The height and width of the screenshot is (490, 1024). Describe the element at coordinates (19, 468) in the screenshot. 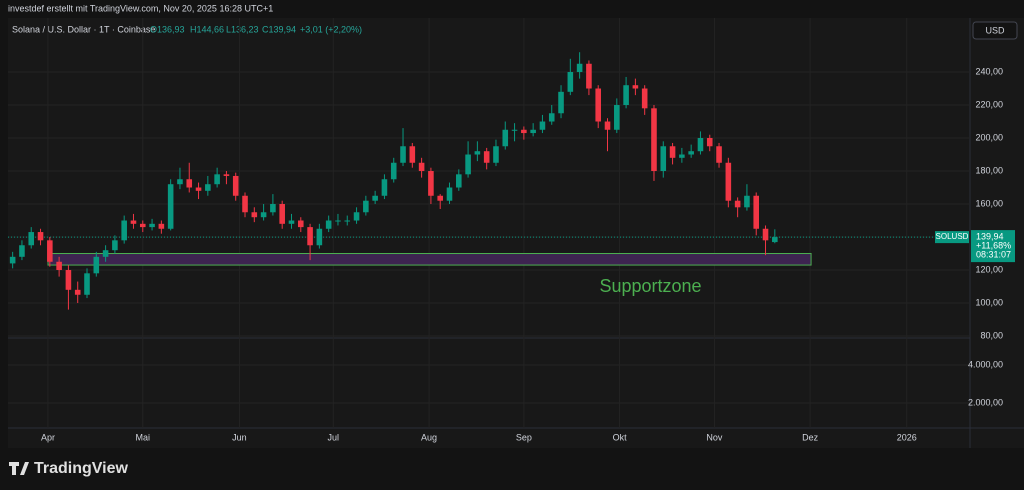

I see `logo-icon` at that location.